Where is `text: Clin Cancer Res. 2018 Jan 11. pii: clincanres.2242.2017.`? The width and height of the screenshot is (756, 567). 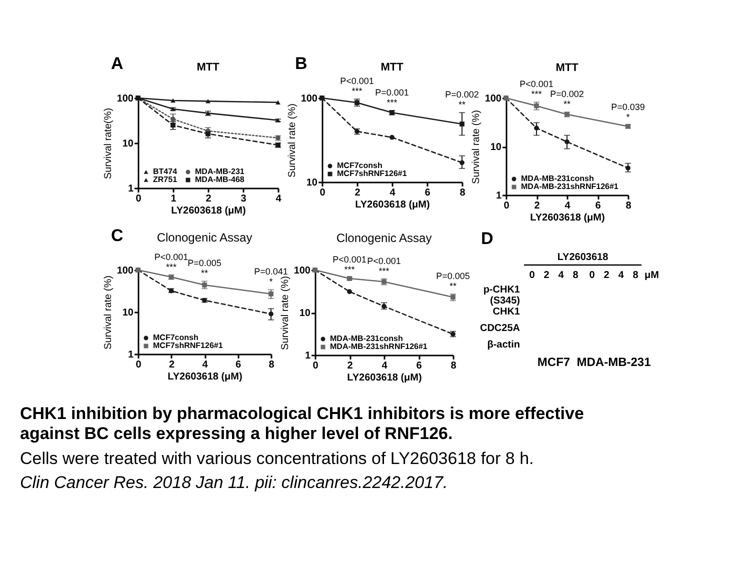
text: Clin Cancer Res. 2018 Jan 11. pii: clincanres.2242.2017. is located at coordinates (234, 482).